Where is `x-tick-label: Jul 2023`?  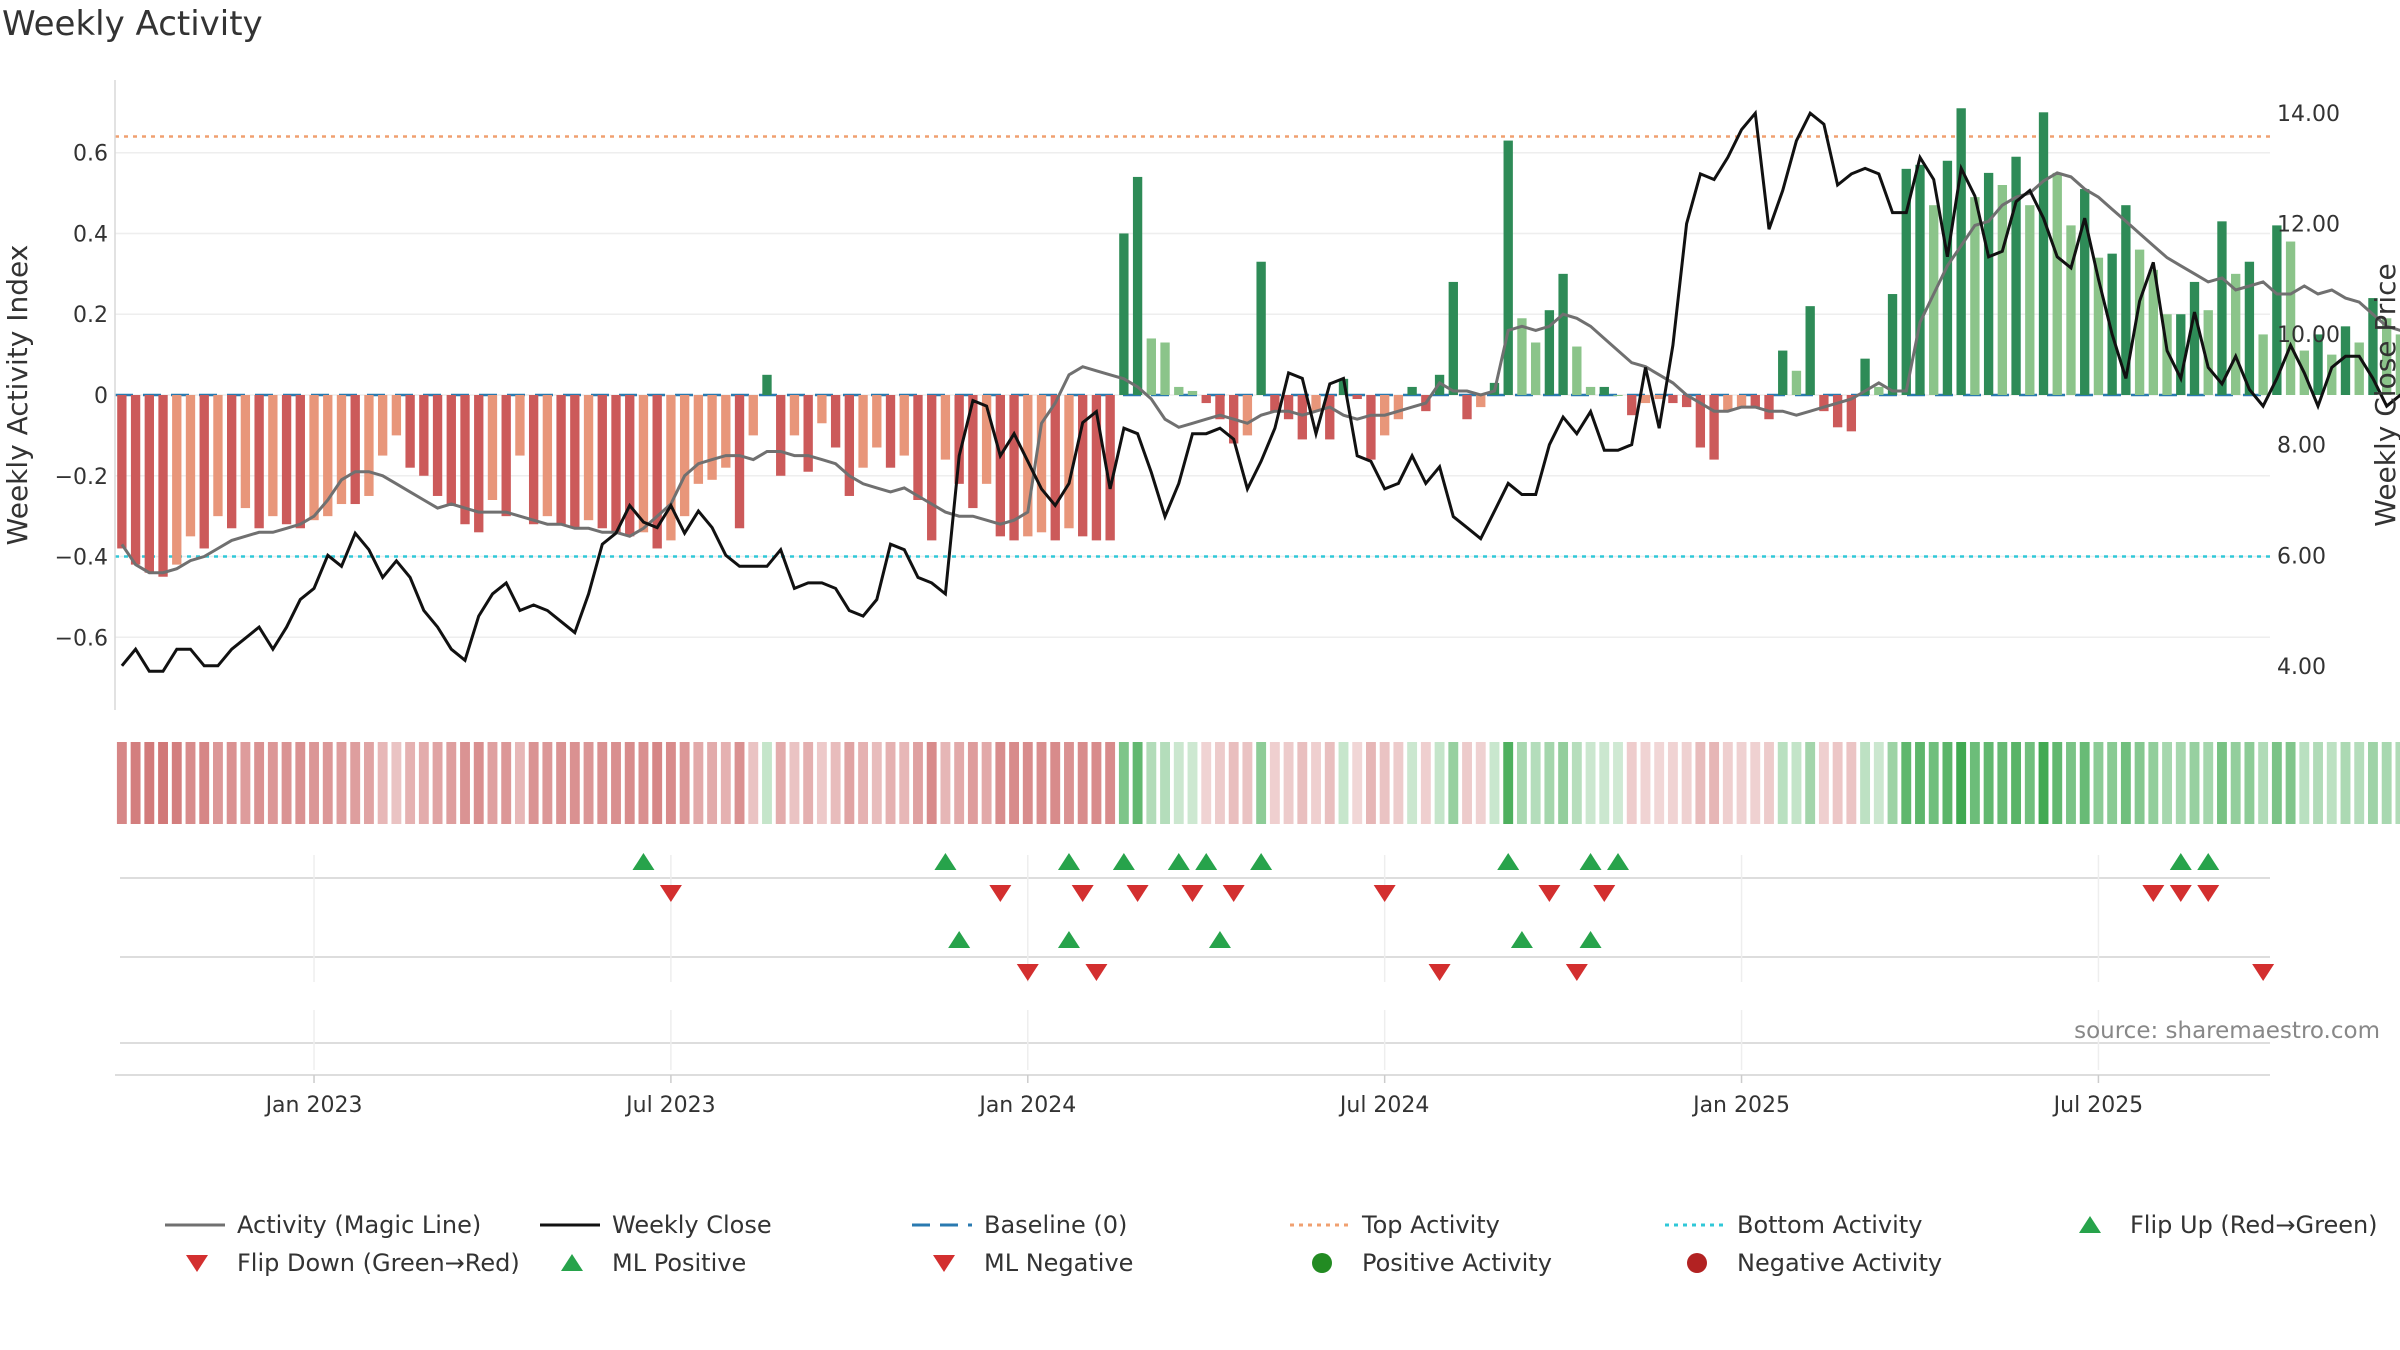
x-tick-label: Jul 2023 is located at coordinates (670, 1105).